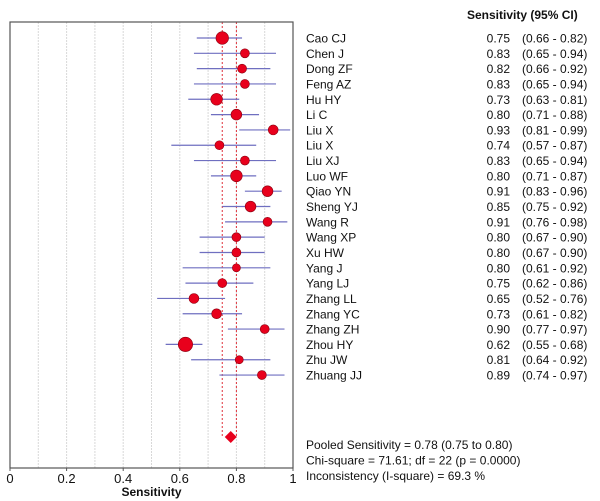  What do you see at coordinates (327, 176) in the screenshot?
I see `study-name: Luo WF` at bounding box center [327, 176].